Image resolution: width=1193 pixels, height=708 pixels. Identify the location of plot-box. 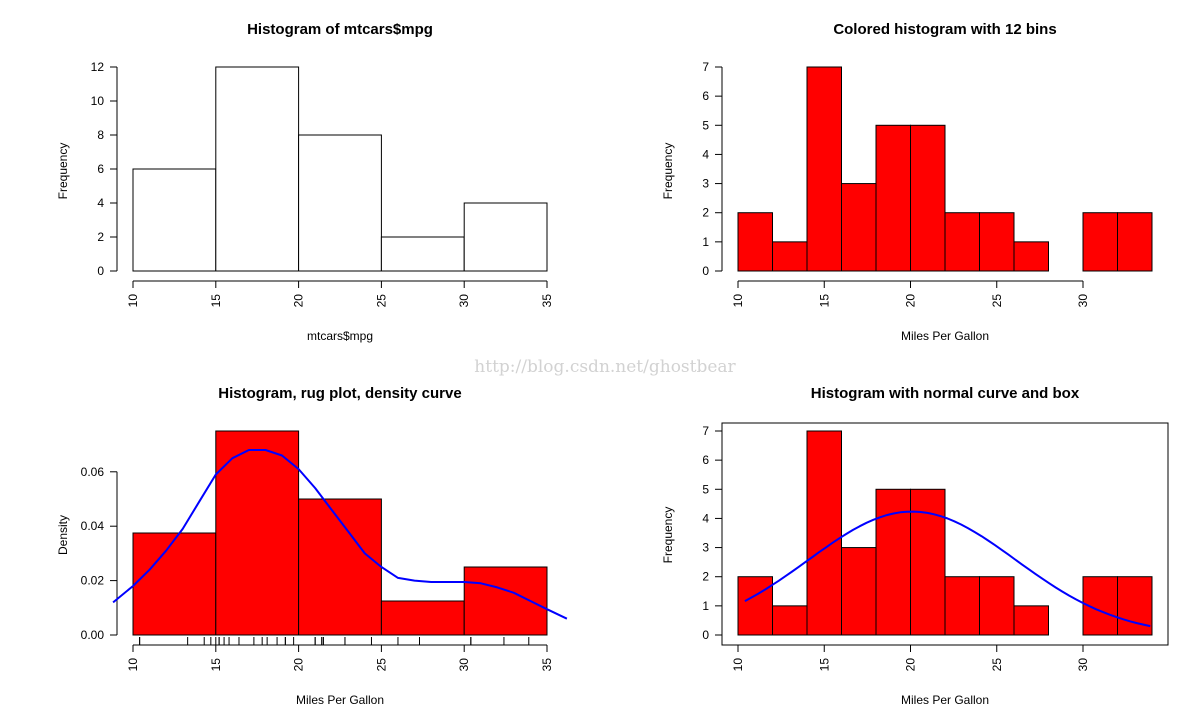
(945, 534).